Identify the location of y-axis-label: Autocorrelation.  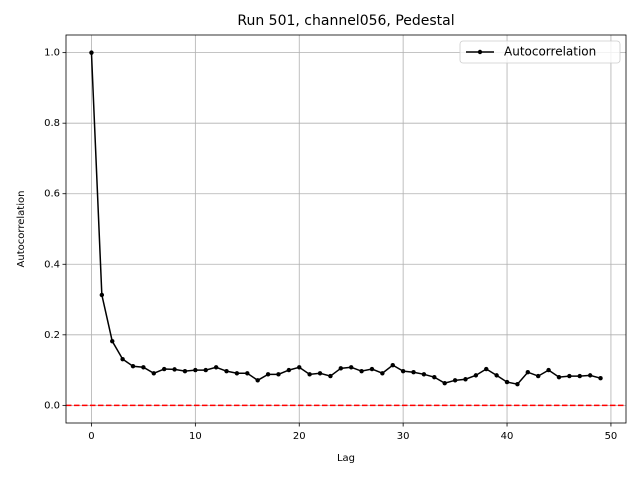
(21, 229).